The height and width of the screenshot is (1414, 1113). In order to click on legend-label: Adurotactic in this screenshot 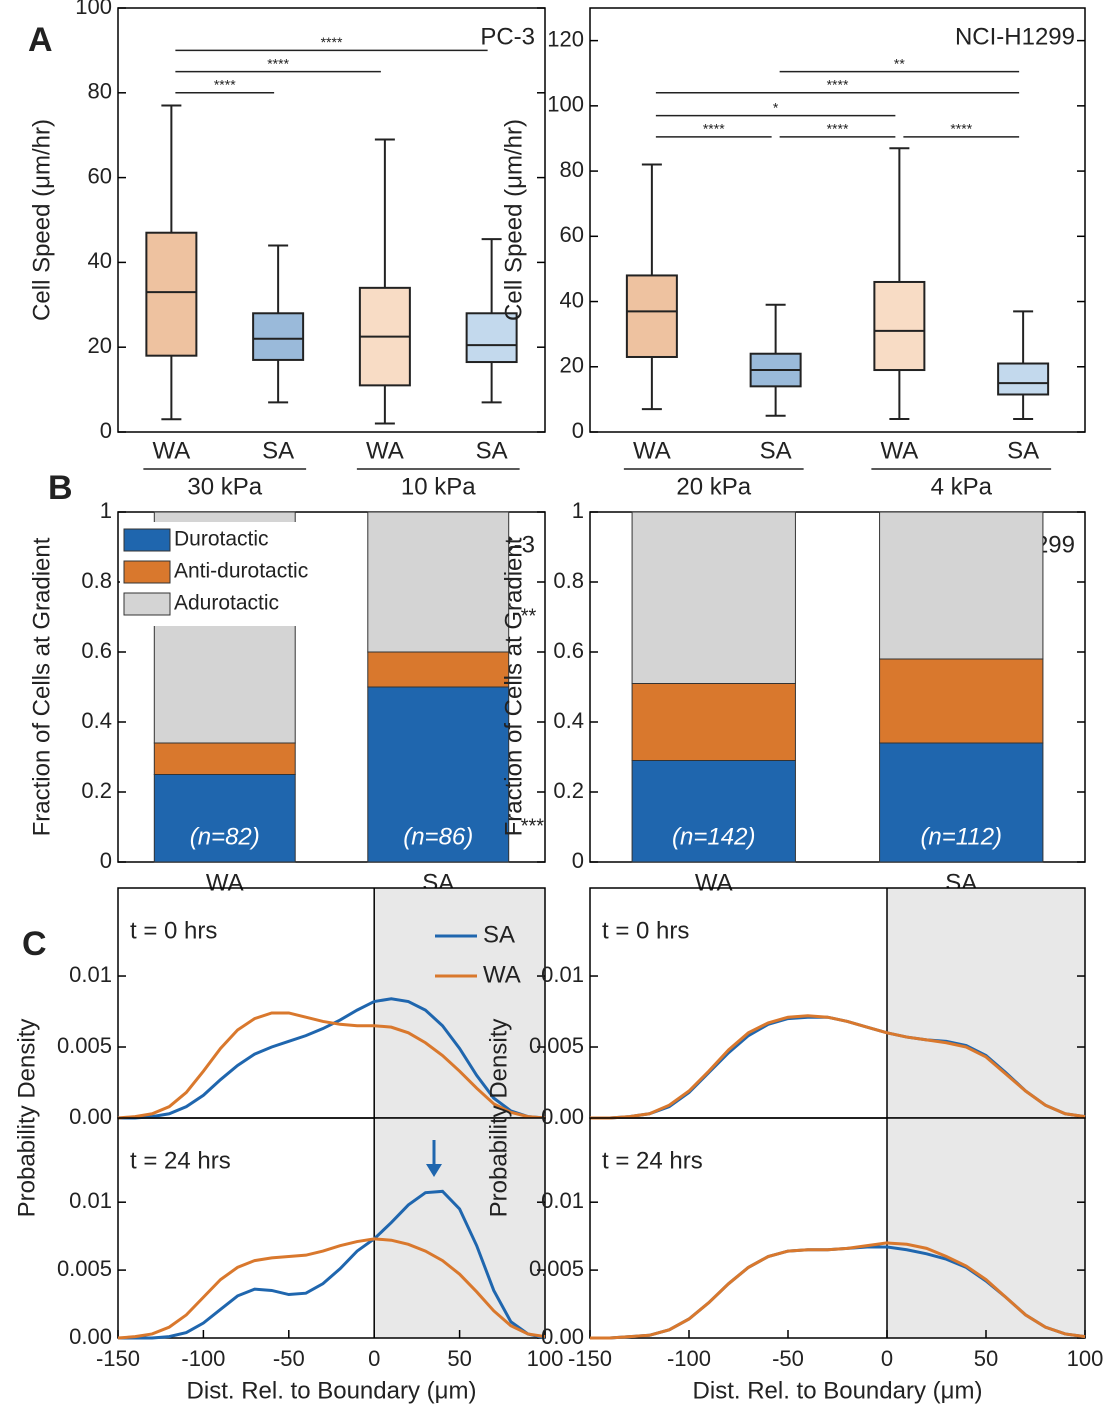, I will do `click(226, 603)`.